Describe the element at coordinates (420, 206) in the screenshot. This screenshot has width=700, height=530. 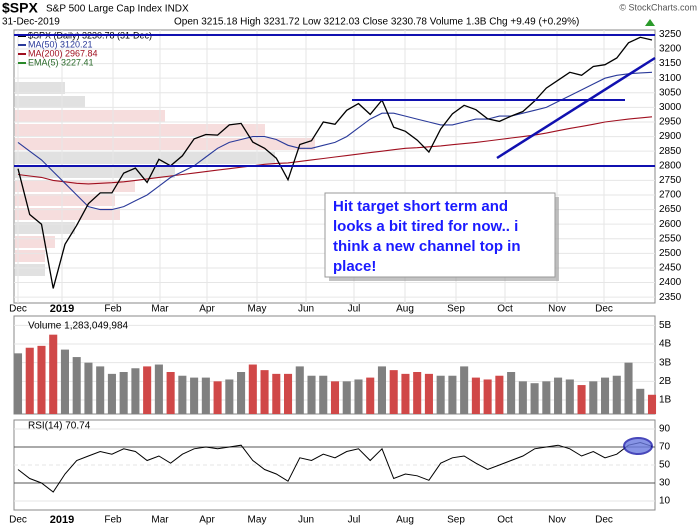
I see `note-line: Hit target short term and` at that location.